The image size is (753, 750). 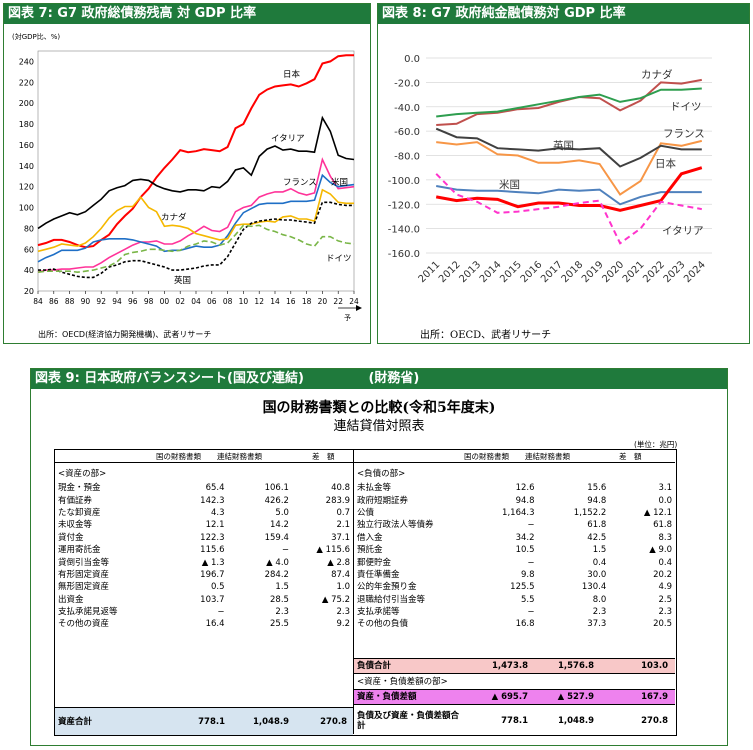 I want to click on fig9-header-source: (財務省), so click(x=394, y=378).